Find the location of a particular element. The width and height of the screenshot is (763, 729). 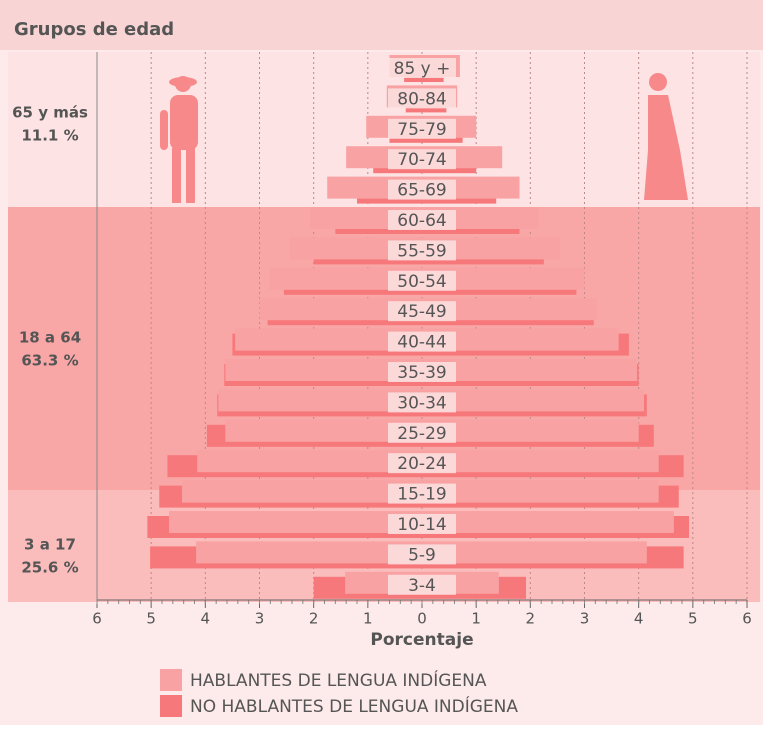

age-label: 75-79 is located at coordinates (421, 130).